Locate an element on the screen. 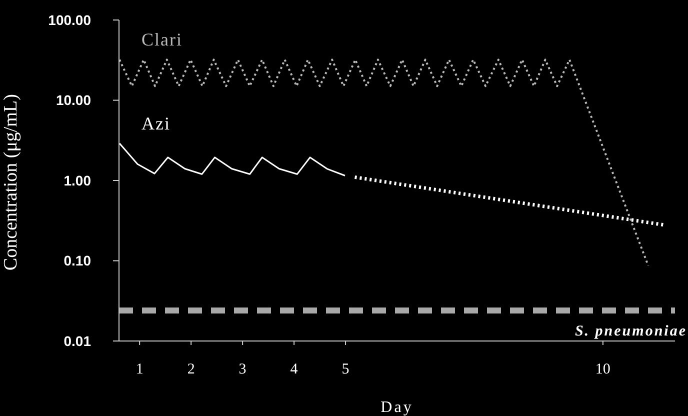 The image size is (688, 416). y-tick-label: 10.00 is located at coordinates (74, 100).